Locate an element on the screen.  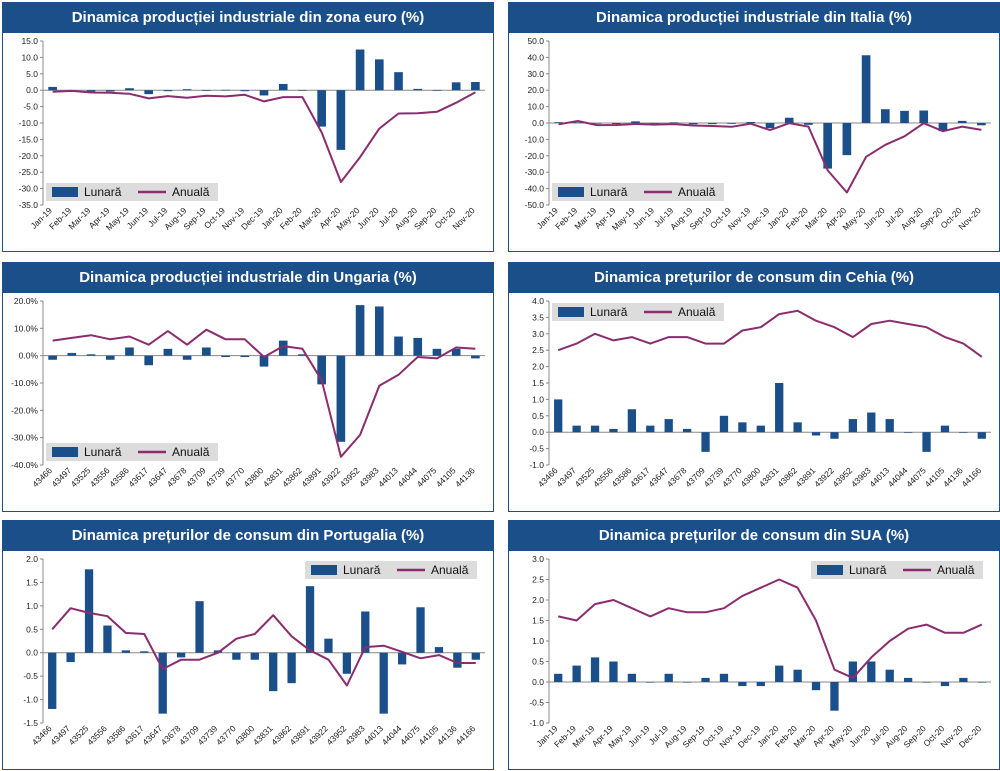
y-tick-label: 10.0% is located at coordinates (26, 328).